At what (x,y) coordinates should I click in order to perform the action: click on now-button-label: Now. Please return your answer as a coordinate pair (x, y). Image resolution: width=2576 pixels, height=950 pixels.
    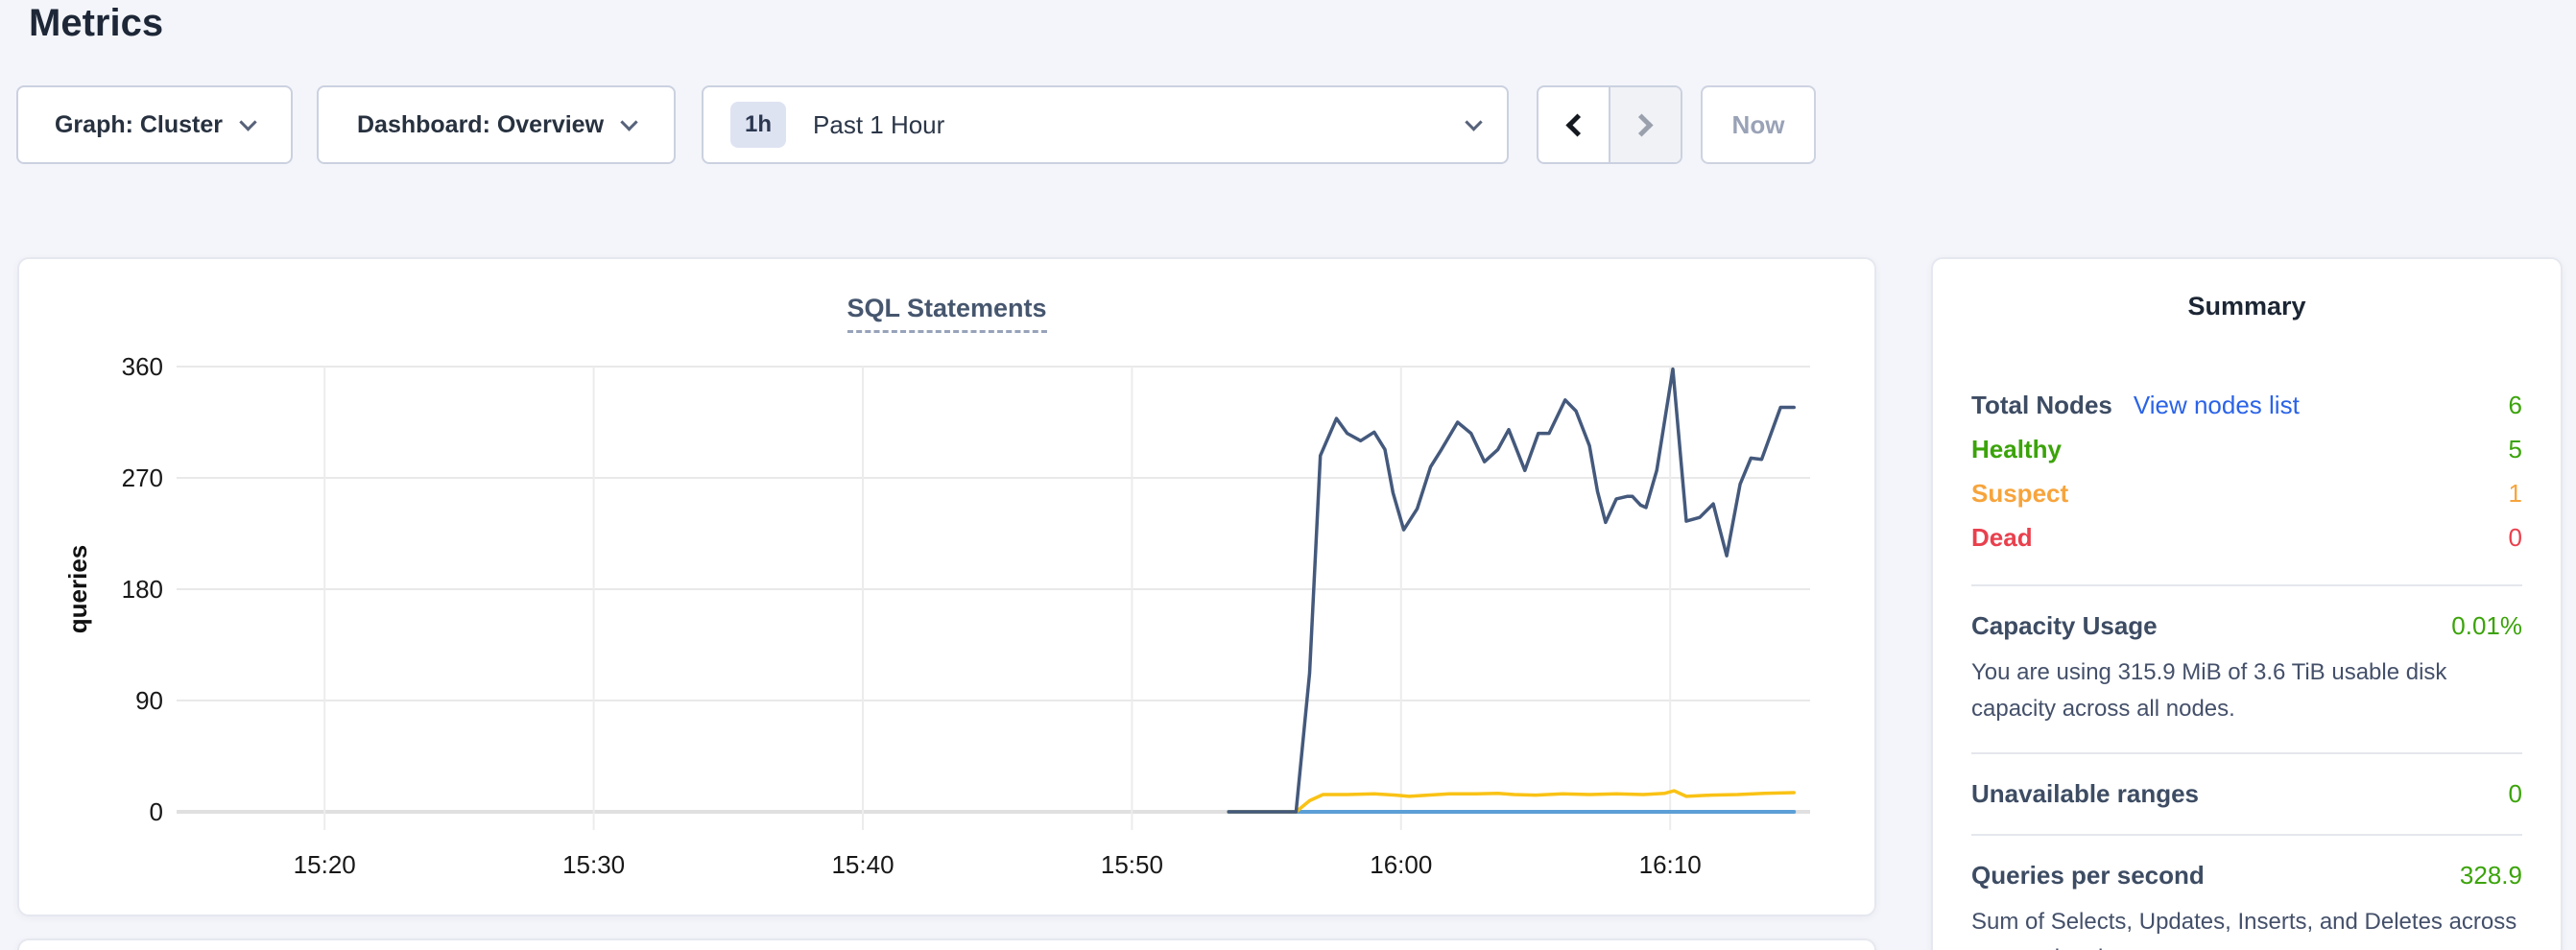
    Looking at the image, I should click on (1758, 124).